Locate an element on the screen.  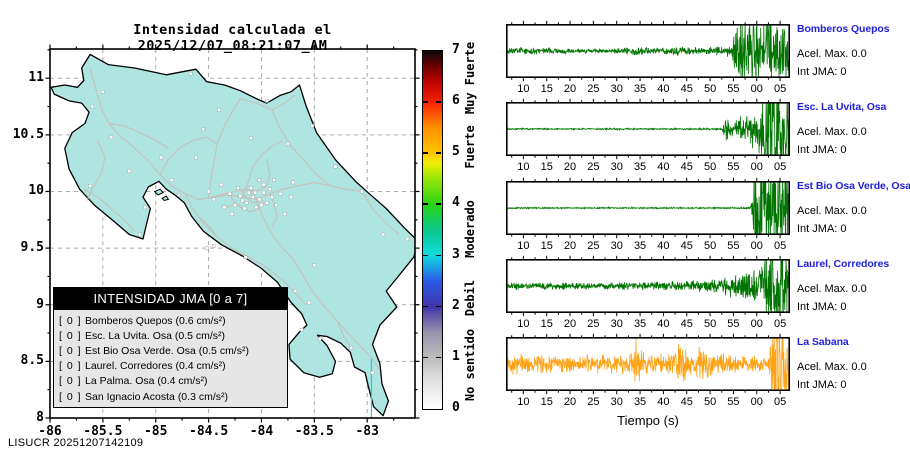
seismogram-trace is located at coordinates (648, 208).